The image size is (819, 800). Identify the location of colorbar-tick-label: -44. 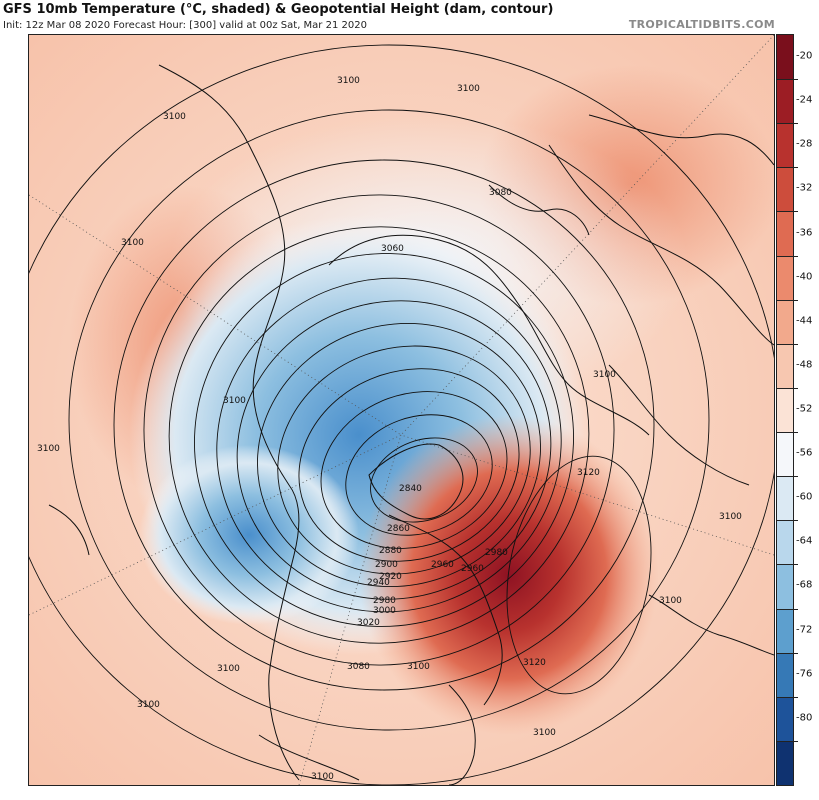
(804, 321).